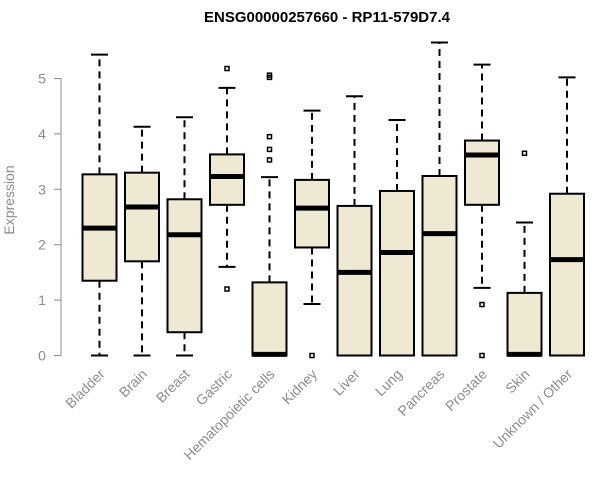 This screenshot has width=600, height=500. Describe the element at coordinates (466, 390) in the screenshot. I see `x-tick-label: Prostate` at that location.